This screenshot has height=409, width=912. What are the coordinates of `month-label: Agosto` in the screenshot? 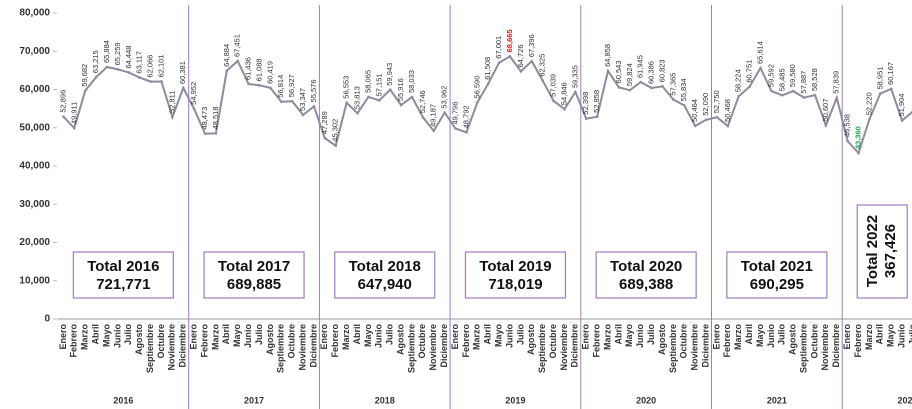 It's located at (400, 339).